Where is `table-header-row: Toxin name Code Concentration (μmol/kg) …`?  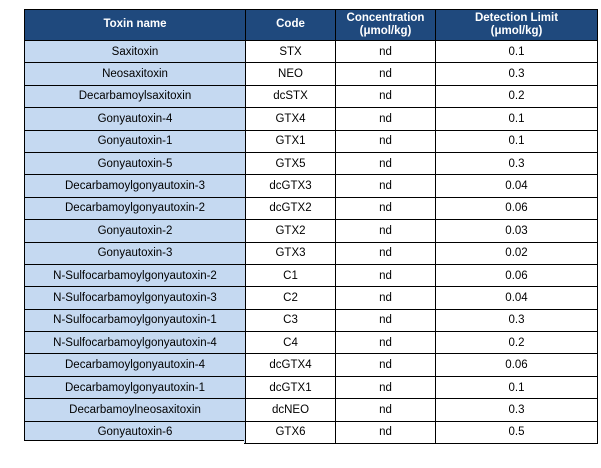
table-header-row: Toxin name Code Concentration (μmol/kg) … is located at coordinates (311, 25).